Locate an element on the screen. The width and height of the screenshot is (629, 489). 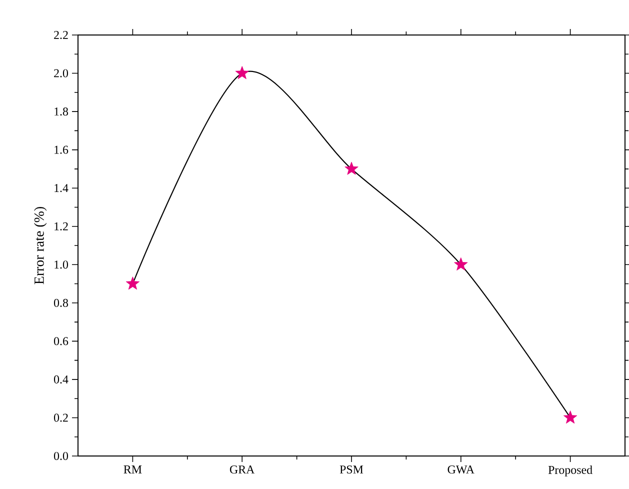
x-tick-label: GWA is located at coordinates (461, 470).